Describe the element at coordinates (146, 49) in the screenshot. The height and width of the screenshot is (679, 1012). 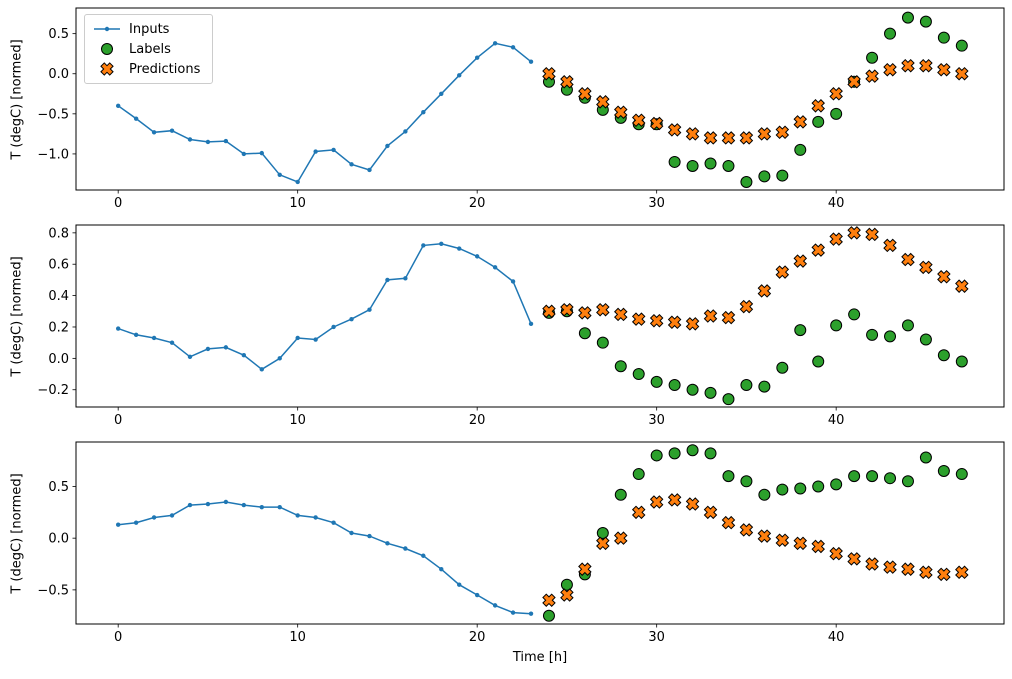
I see `legend-item-labels: Labels` at that location.